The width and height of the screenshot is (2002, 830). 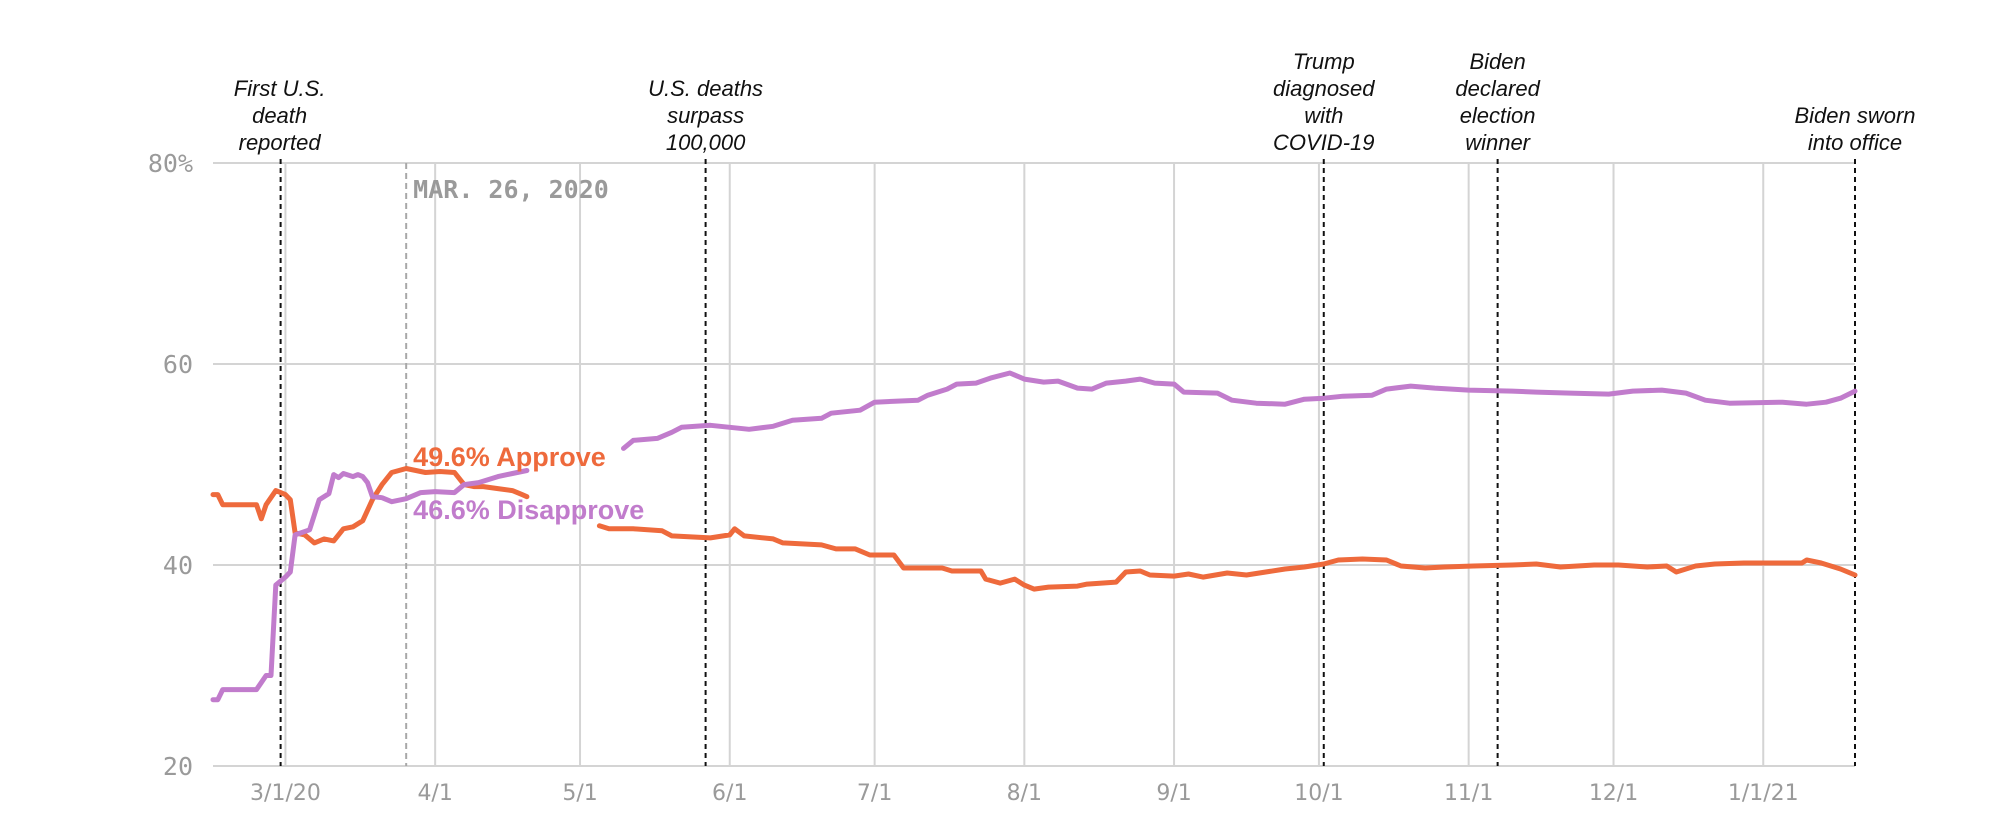 What do you see at coordinates (178, 364) in the screenshot?
I see `y-tick-label: 60` at bounding box center [178, 364].